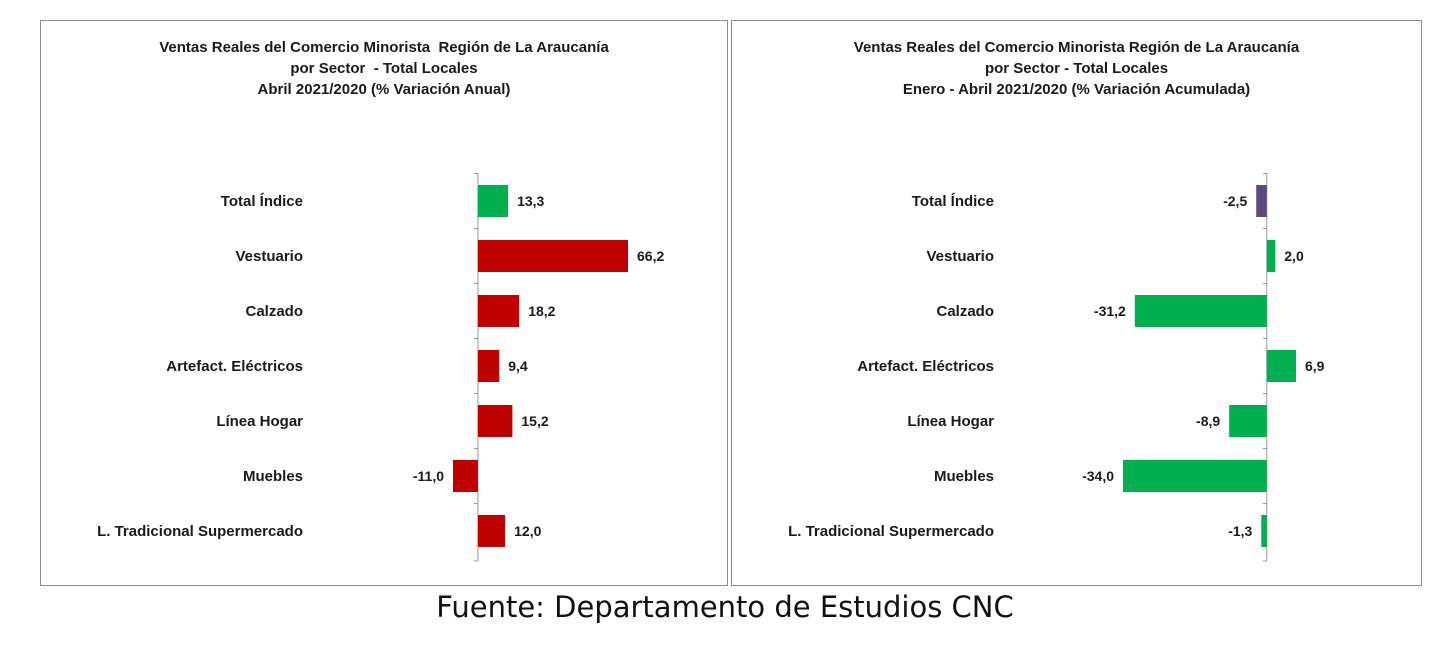 The image size is (1450, 658). I want to click on data-label: 66,2, so click(650, 256).